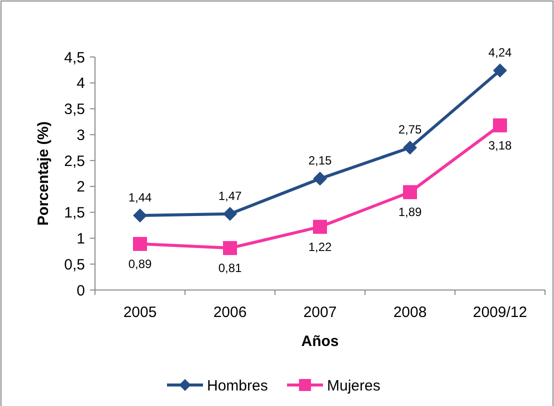 The width and height of the screenshot is (554, 406). Describe the element at coordinates (80, 187) in the screenshot. I see `y-tick-label: 2` at that location.